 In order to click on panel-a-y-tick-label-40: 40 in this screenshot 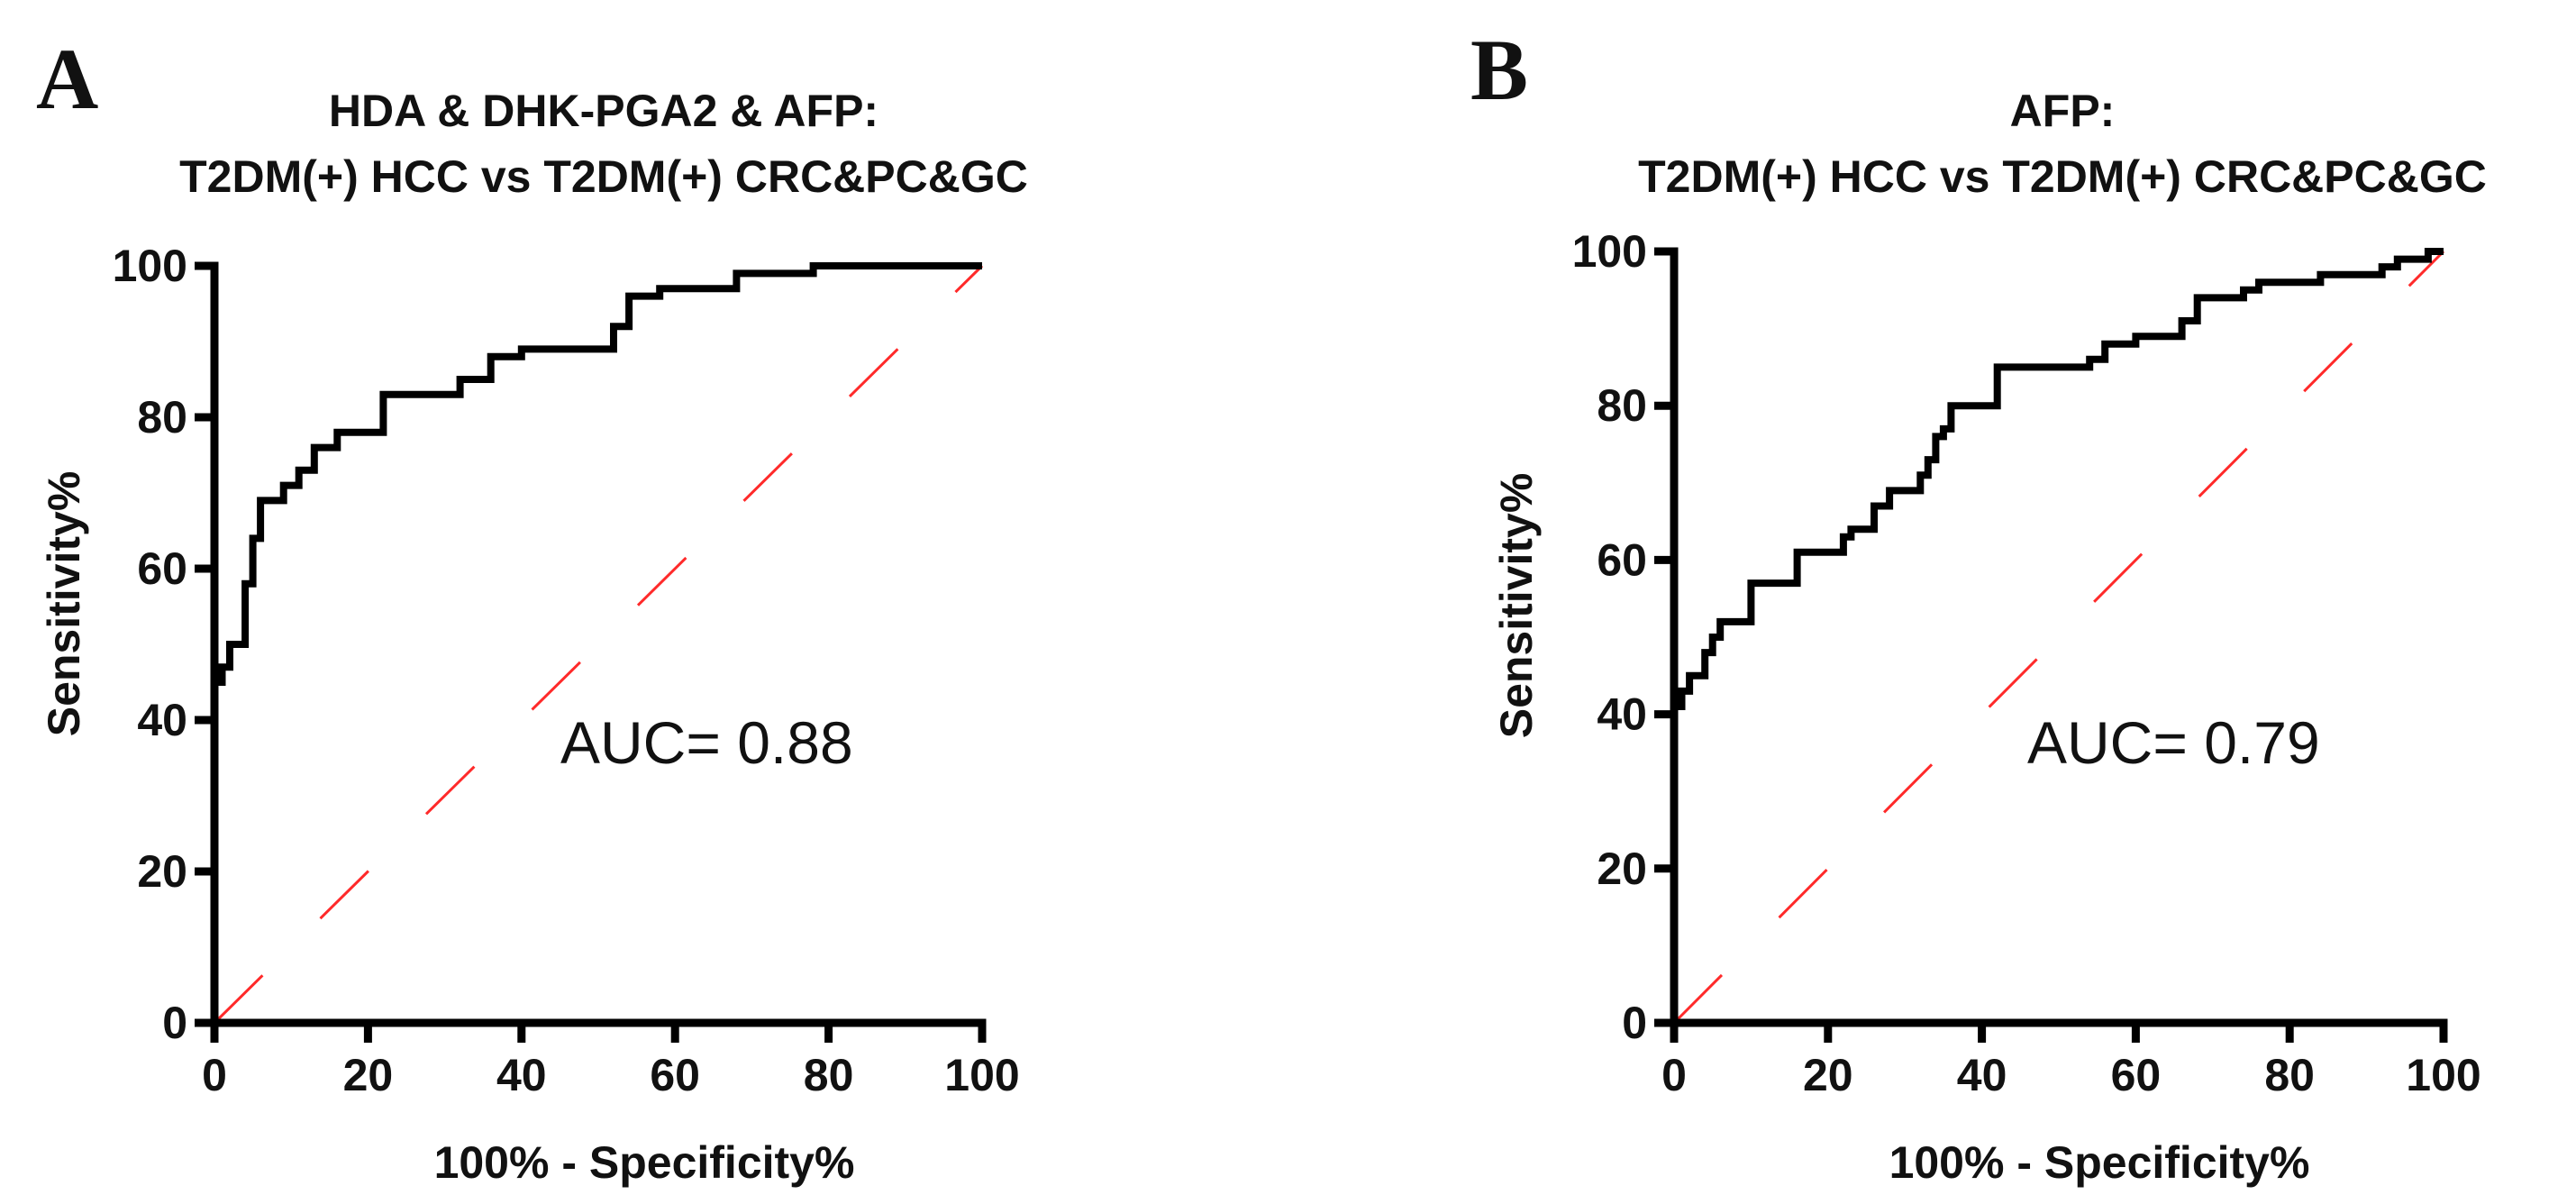, I will do `click(162, 720)`.